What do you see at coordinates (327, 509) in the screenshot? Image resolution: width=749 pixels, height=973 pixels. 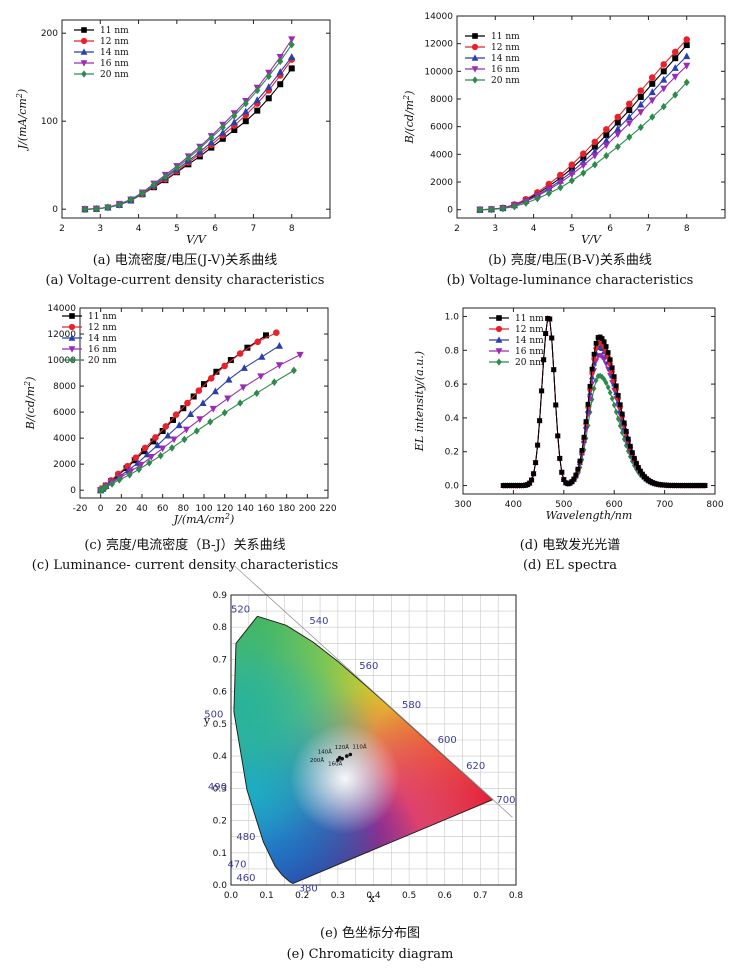 I see `x-tick-label: 220` at bounding box center [327, 509].